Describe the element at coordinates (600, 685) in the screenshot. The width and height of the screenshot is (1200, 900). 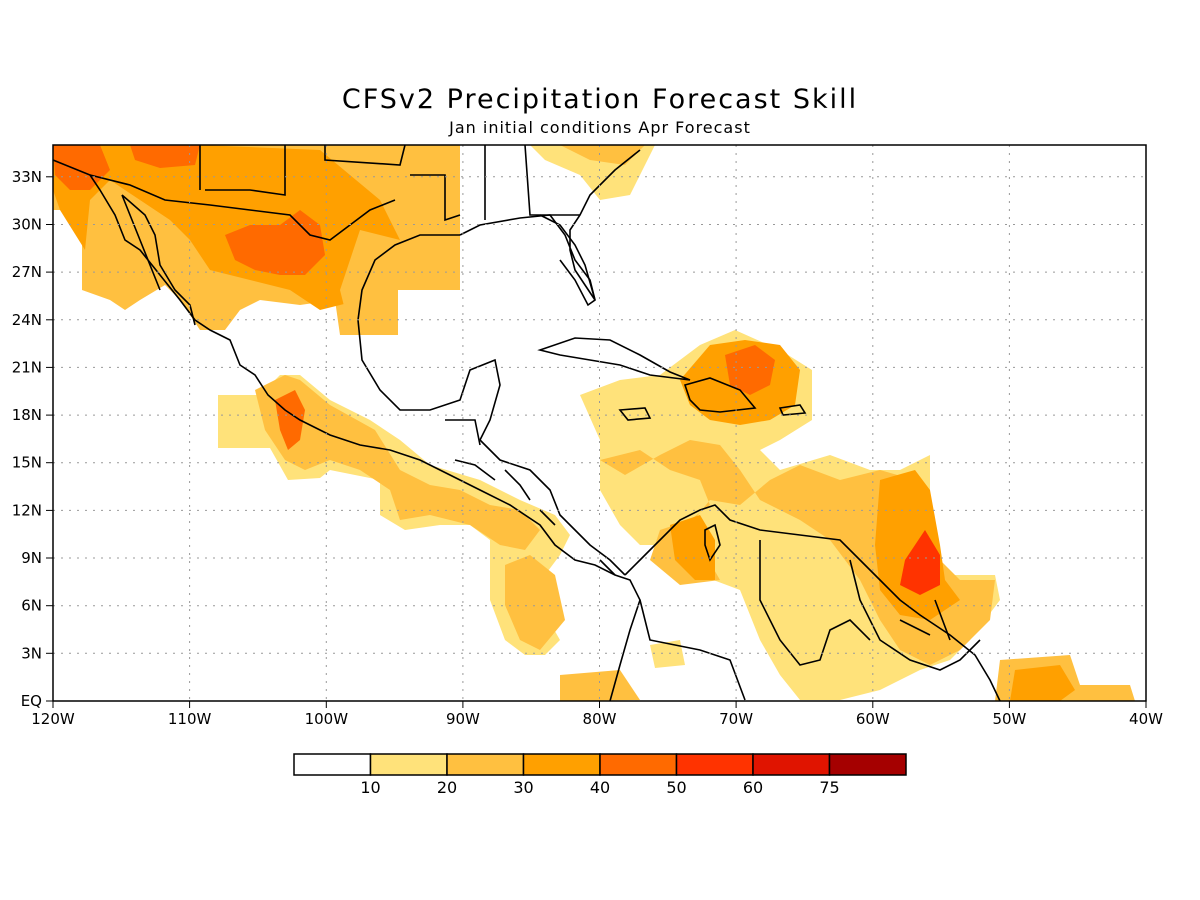
I see `skill-region-panama-south` at that location.